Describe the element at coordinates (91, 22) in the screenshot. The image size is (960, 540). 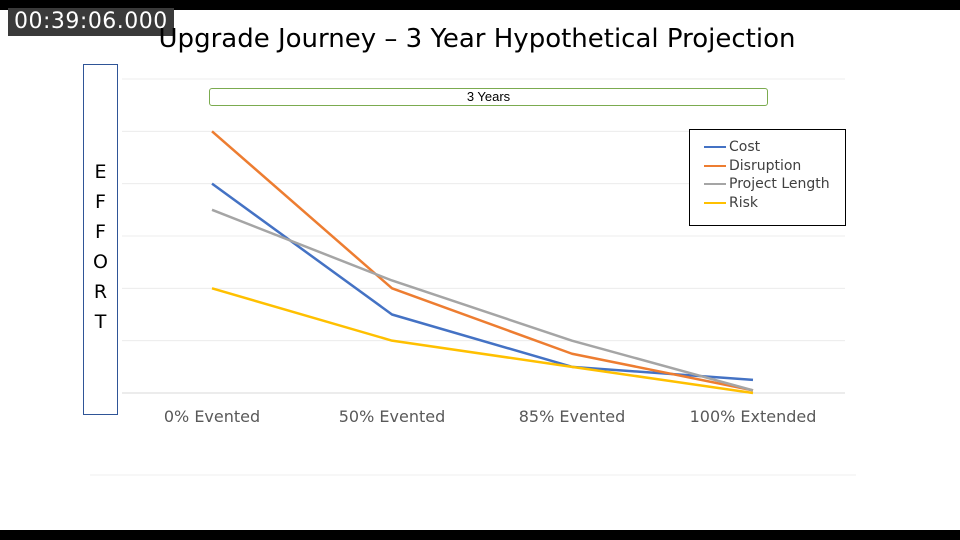
I see `video-timecode: 00:39:06.000` at that location.